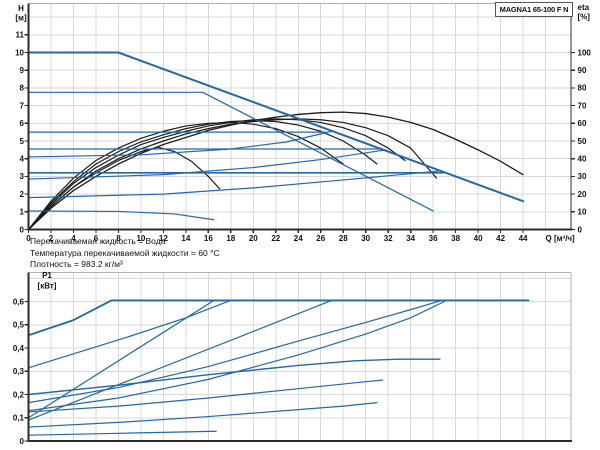 This screenshot has height=450, width=600. I want to click on q-axis-tick-label: 28, so click(343, 238).